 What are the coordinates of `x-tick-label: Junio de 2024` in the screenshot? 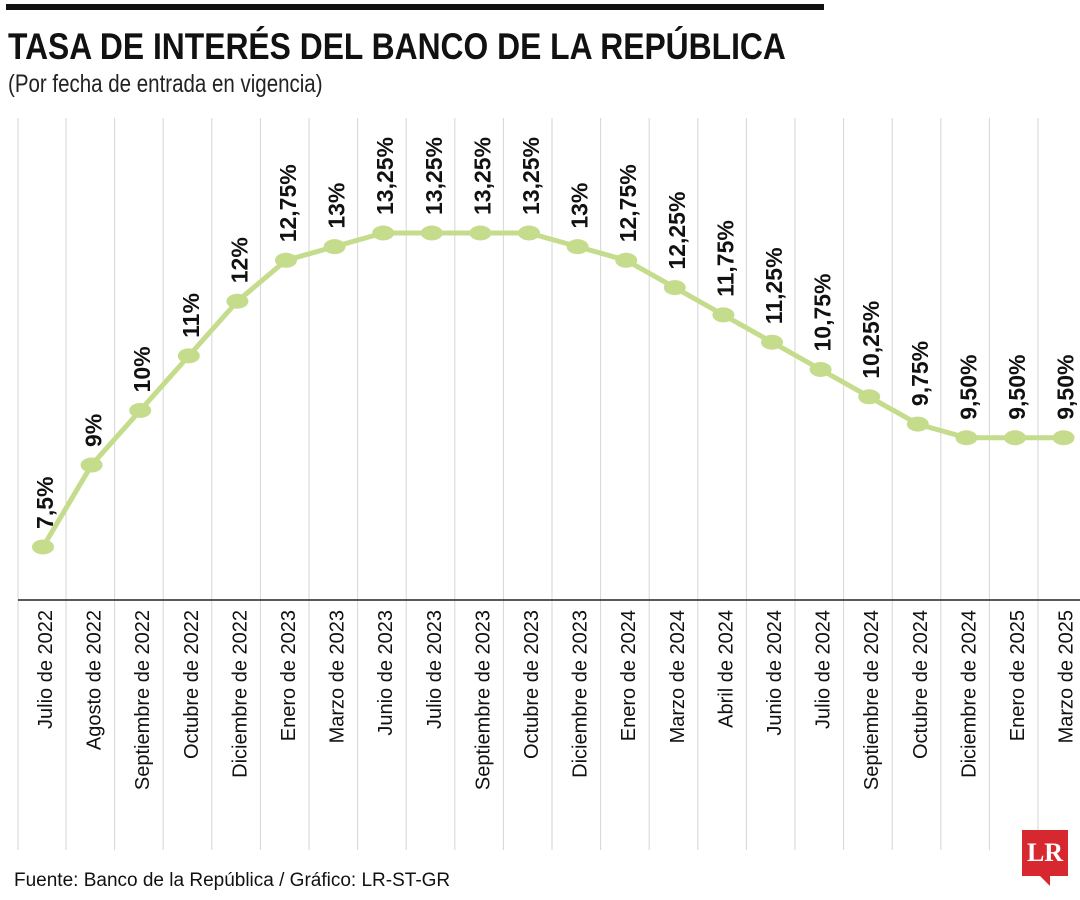 It's located at (775, 673).